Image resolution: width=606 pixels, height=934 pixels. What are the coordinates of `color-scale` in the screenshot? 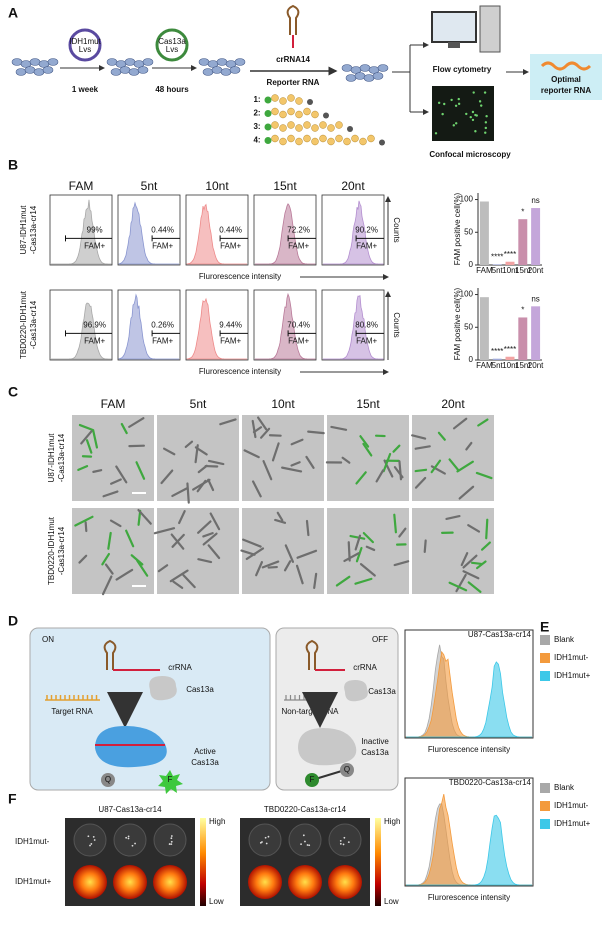 It's located at (203, 862).